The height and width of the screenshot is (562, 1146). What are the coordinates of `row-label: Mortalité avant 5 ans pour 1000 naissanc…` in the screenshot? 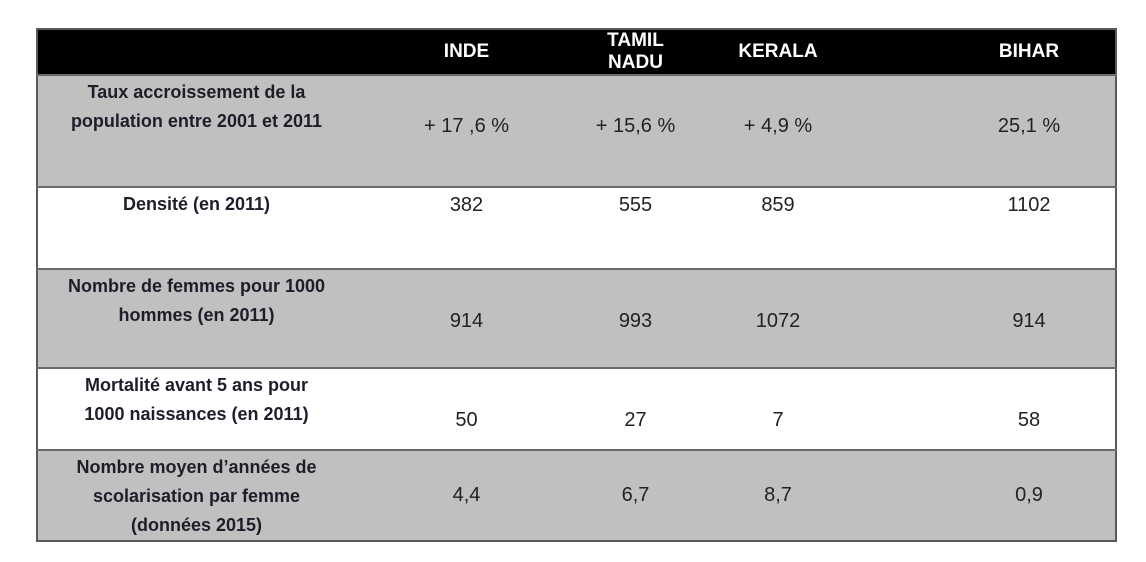 It's located at (196, 399).